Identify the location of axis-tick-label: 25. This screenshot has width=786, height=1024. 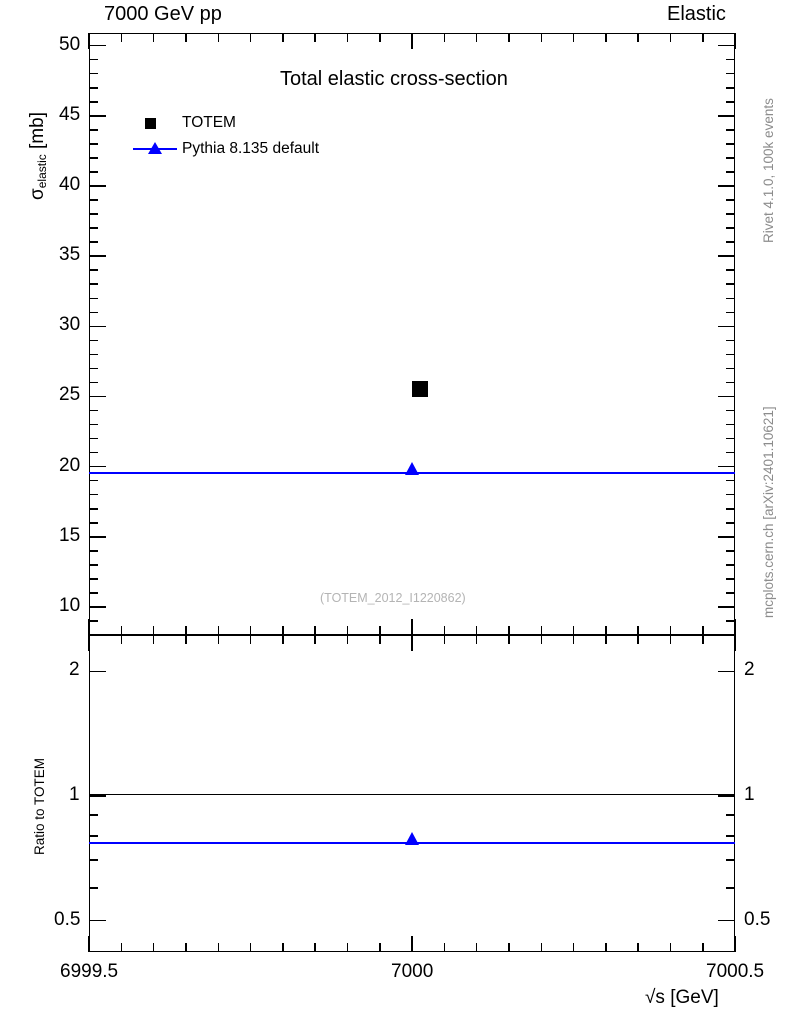
(70, 395).